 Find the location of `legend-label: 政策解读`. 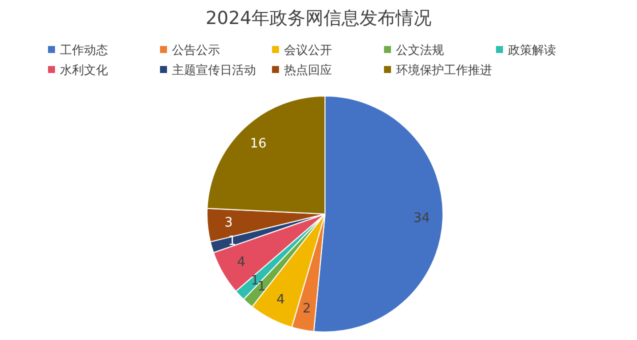

legend-label: 政策解读 is located at coordinates (532, 50).